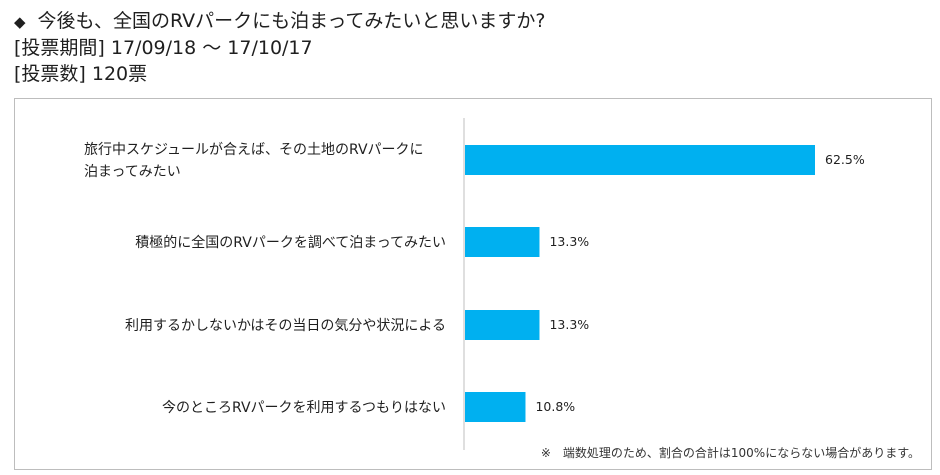  Describe the element at coordinates (290, 242) in the screenshot. I see `category-label-2: 積極的に全国のRVパークを調べて泊まってみたい` at that location.